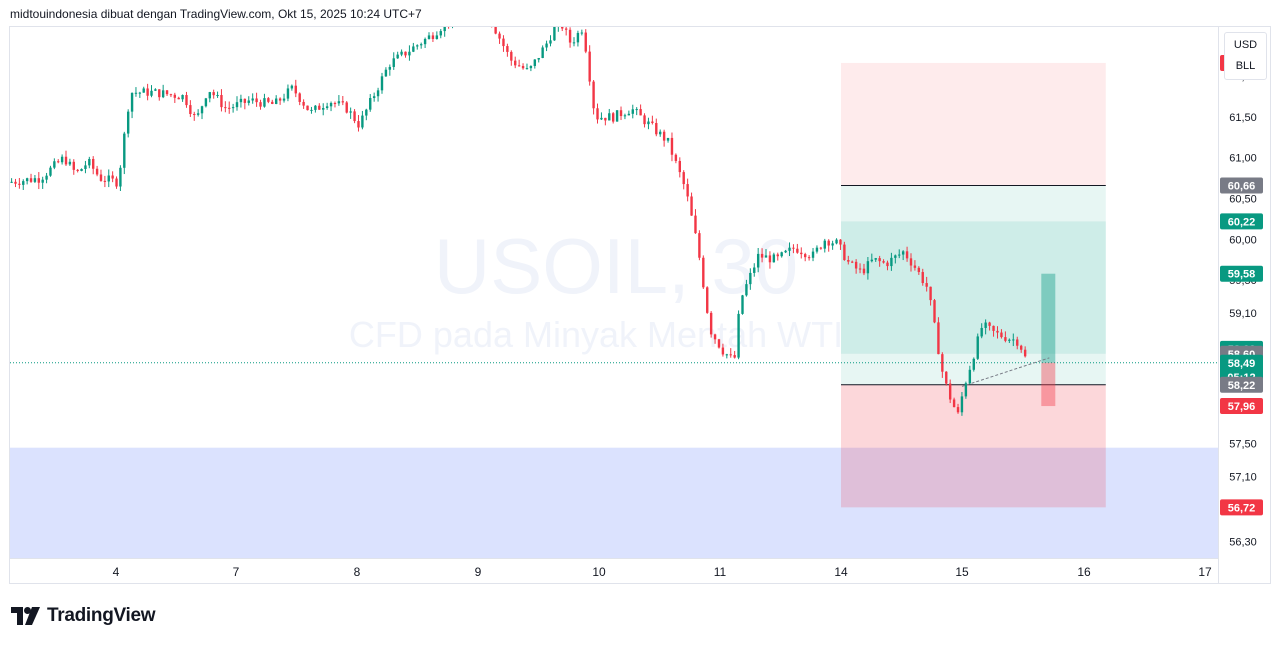  What do you see at coordinates (83, 616) in the screenshot?
I see `tradingview-logo: TradingView` at bounding box center [83, 616].